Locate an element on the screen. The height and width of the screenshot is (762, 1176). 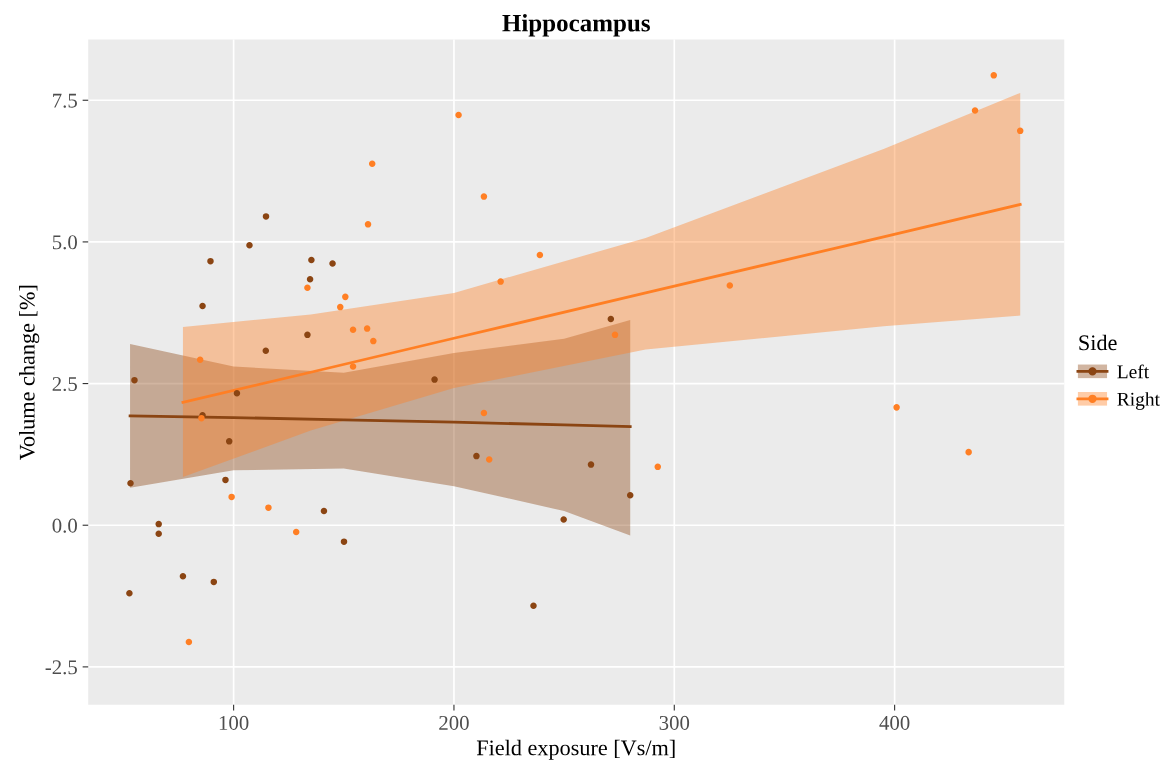
line-series is located at coordinates (380, 421).